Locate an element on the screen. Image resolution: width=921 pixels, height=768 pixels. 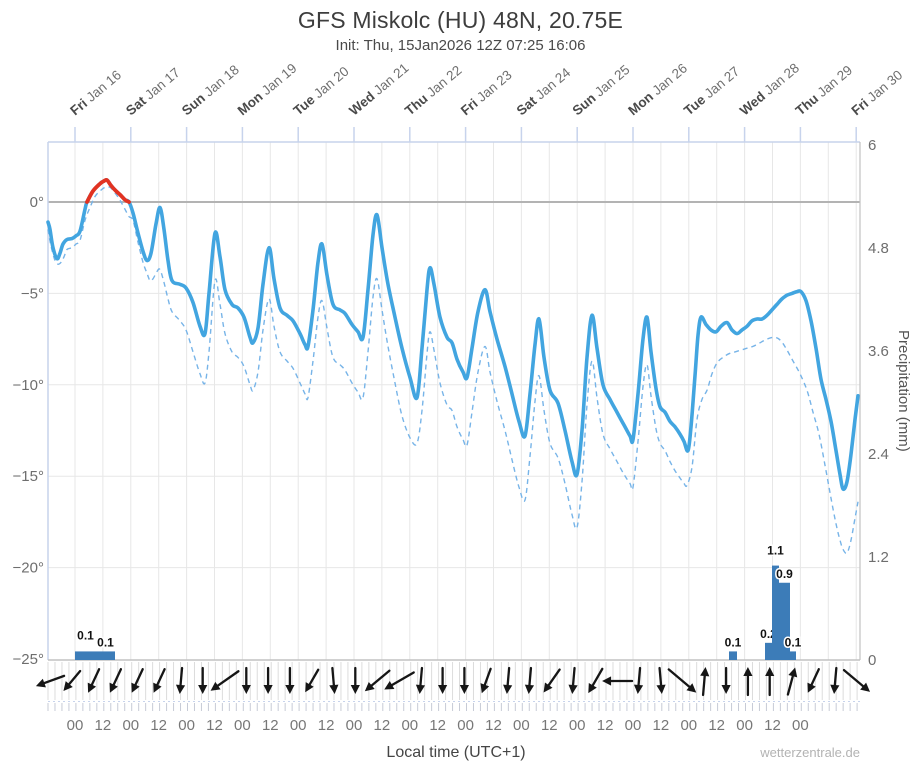
day-label: Mon Jan 26 is located at coordinates (657, 89).